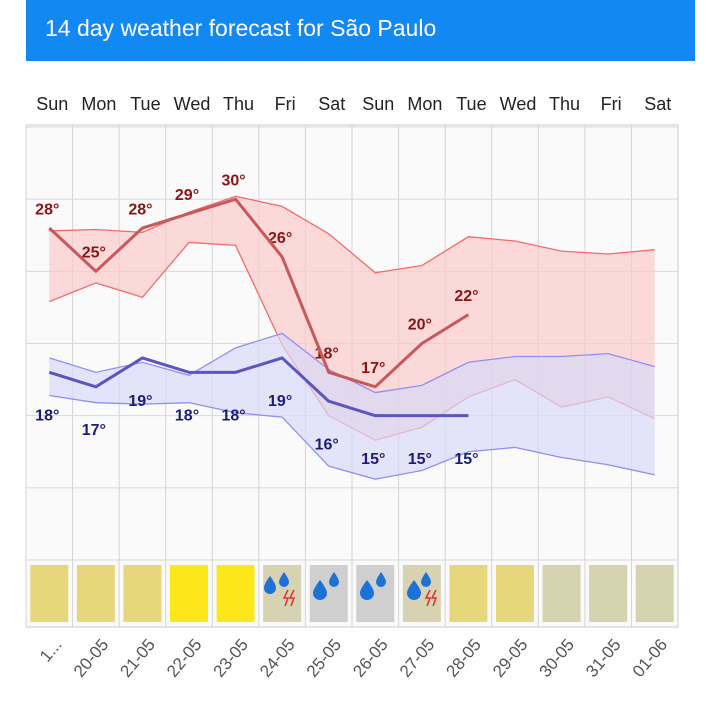 This screenshot has height=703, width=720. Describe the element at coordinates (650, 658) in the screenshot. I see `date-label: 01-06` at that location.